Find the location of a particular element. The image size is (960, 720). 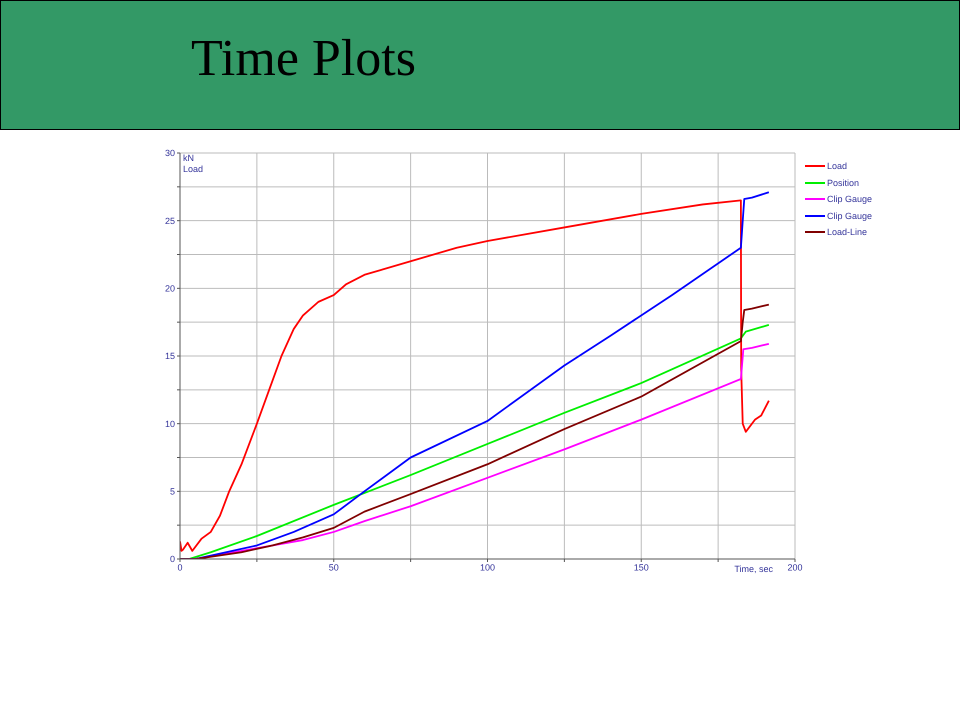

y-tick-label: 10 is located at coordinates (169, 423).